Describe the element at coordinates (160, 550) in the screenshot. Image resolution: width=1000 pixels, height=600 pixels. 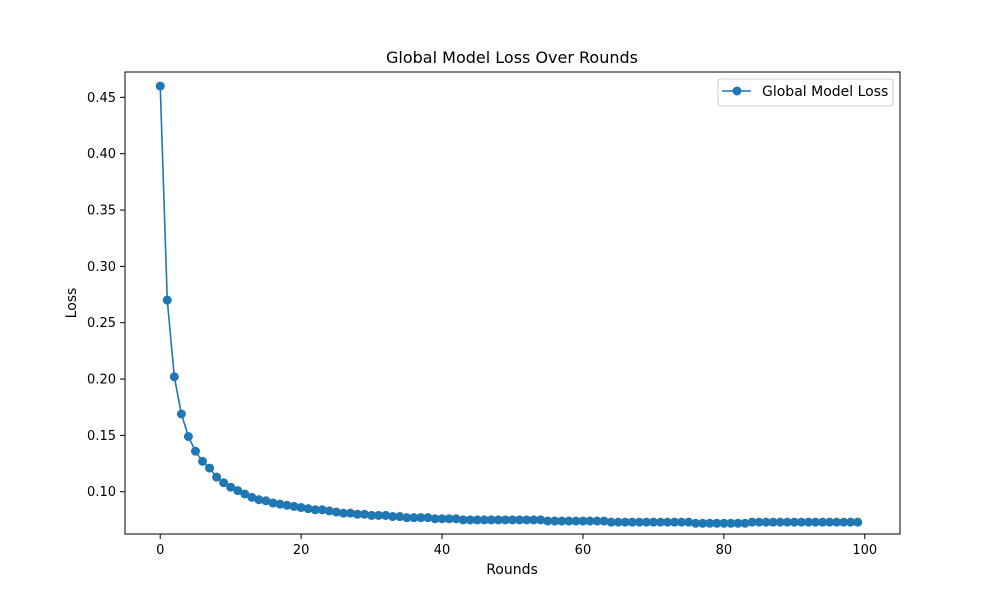
I see `x-tick-label: 0` at that location.